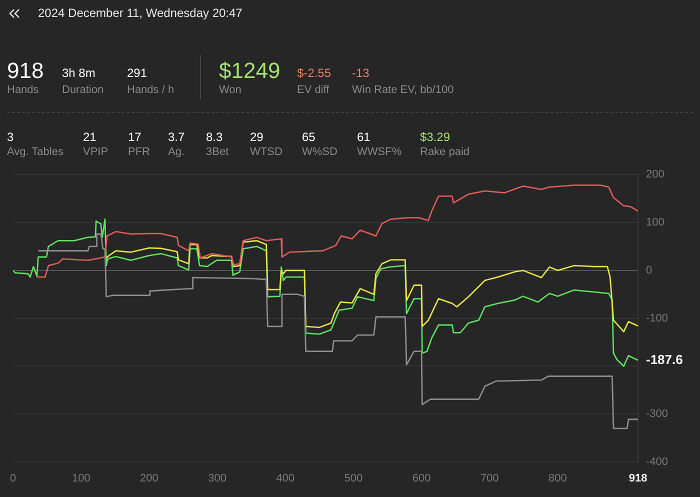 This screenshot has width=700, height=497. What do you see at coordinates (83, 90) in the screenshot?
I see `text: Duration` at bounding box center [83, 90].